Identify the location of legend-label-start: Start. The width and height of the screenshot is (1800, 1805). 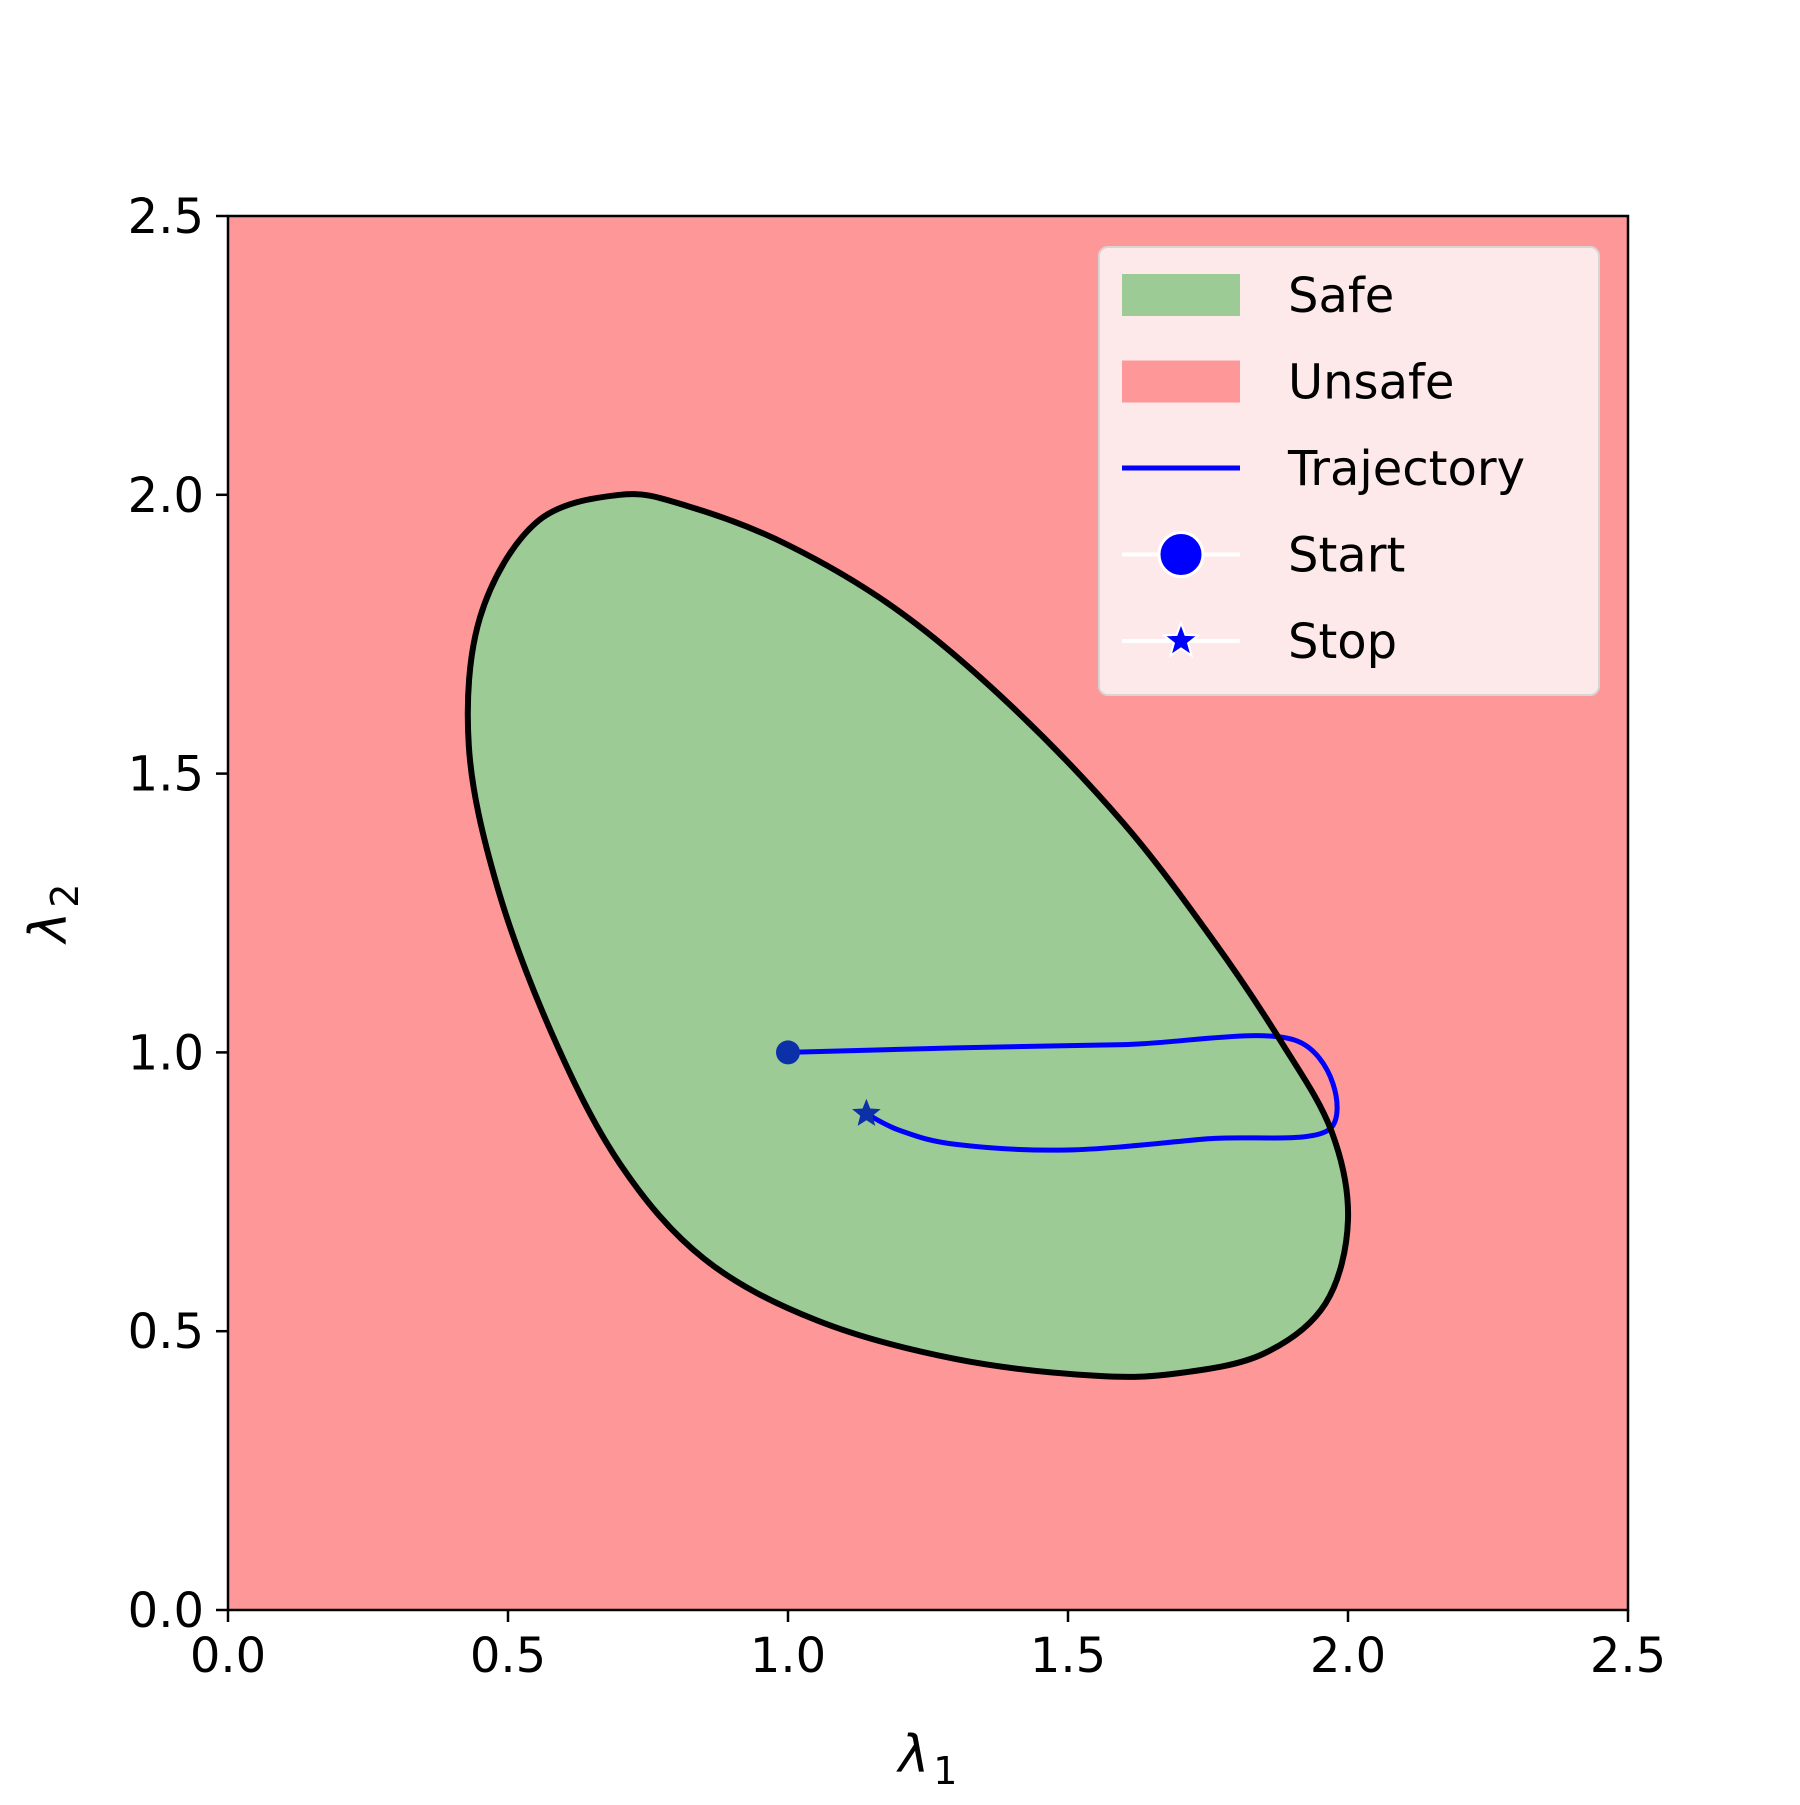
(1346, 556).